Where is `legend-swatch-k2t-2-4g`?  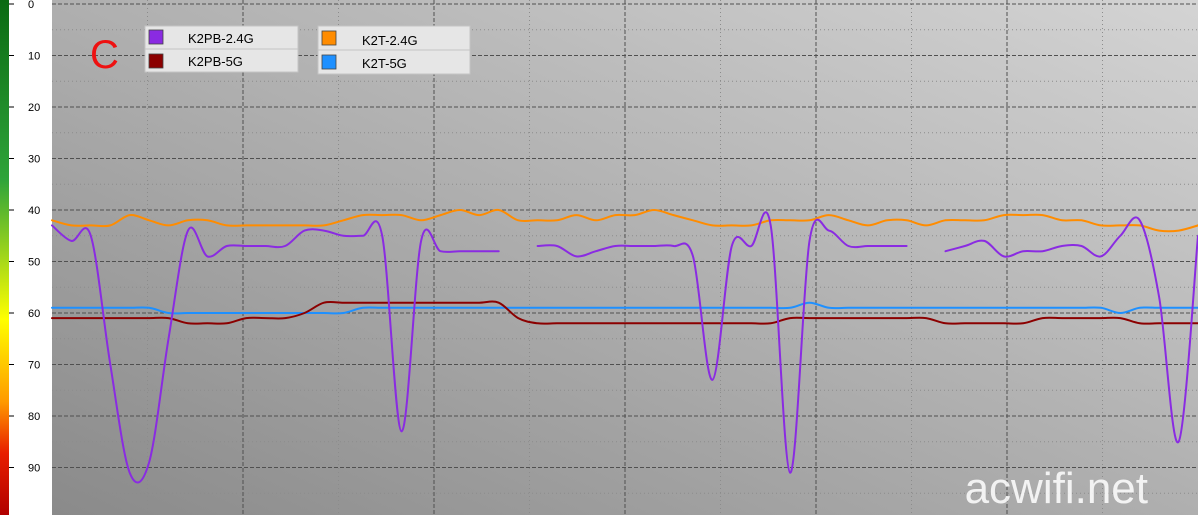 legend-swatch-k2t-2-4g is located at coordinates (329, 38).